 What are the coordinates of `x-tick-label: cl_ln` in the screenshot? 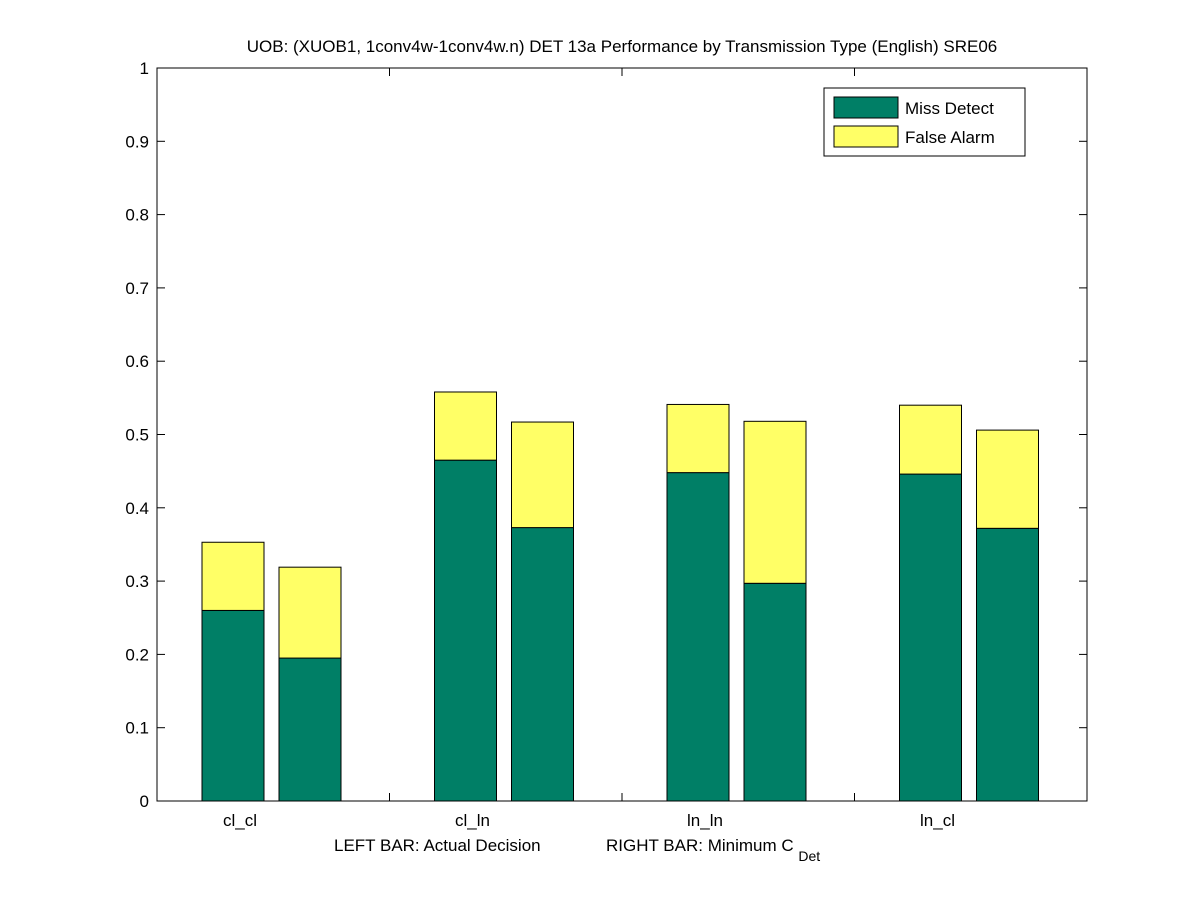 It's located at (472, 820).